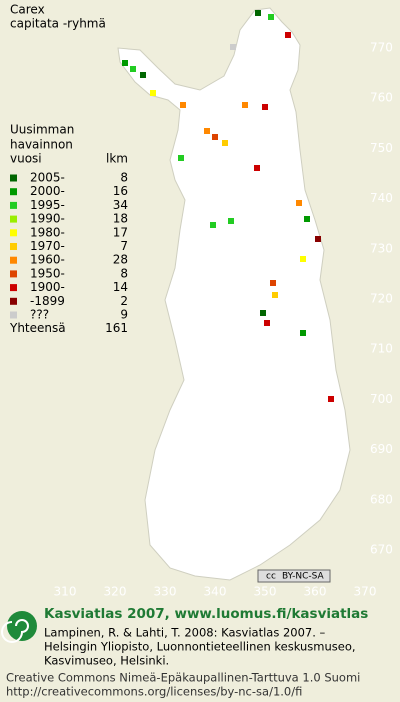  Describe the element at coordinates (124, 315) in the screenshot. I see `legend-count: 9` at that location.